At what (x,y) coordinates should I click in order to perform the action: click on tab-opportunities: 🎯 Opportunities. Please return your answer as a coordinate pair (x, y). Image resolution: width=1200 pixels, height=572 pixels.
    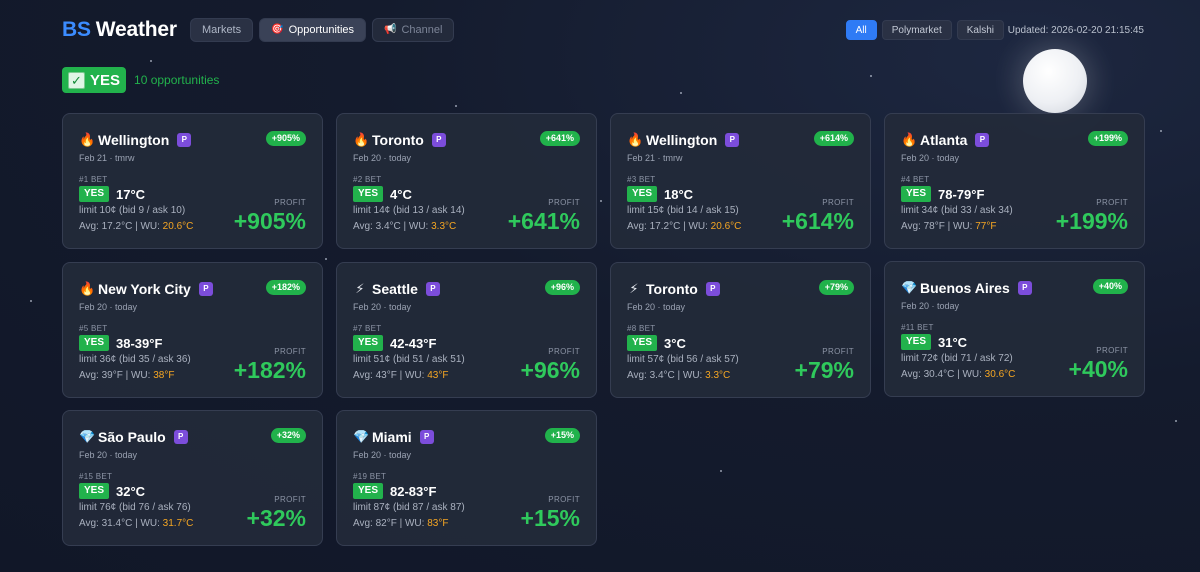
    Looking at the image, I should click on (313, 30).